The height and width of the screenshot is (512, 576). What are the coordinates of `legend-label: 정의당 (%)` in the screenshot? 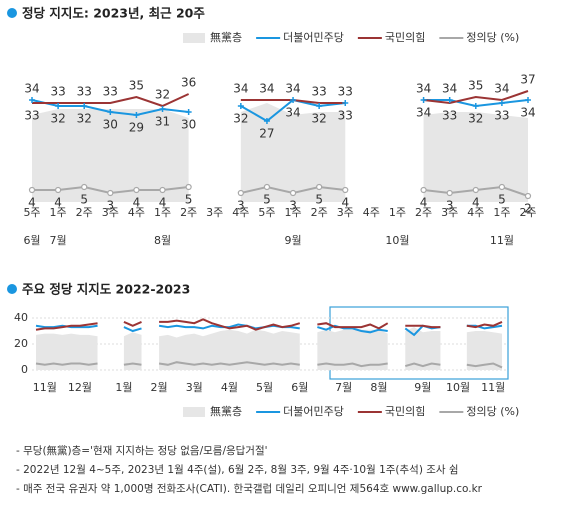 It's located at (492, 37).